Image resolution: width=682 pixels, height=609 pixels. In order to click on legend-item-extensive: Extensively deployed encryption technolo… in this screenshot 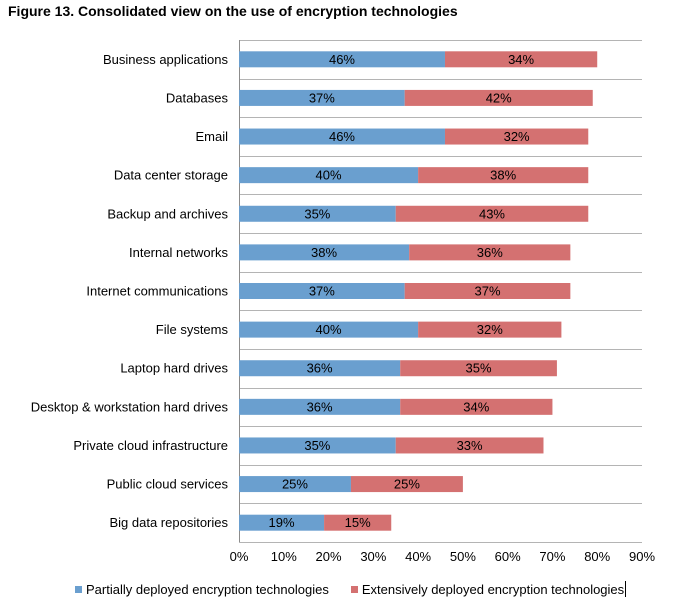, I will do `click(488, 589)`.